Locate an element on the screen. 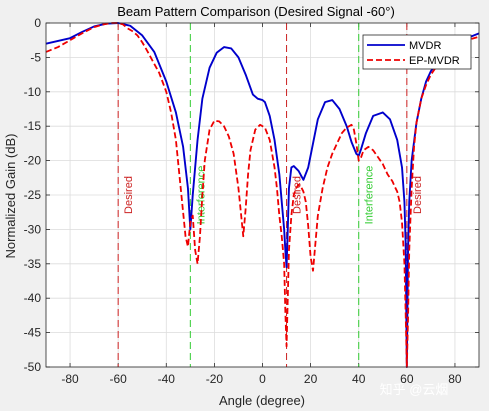  x-tick-label: 80 is located at coordinates (455, 379).